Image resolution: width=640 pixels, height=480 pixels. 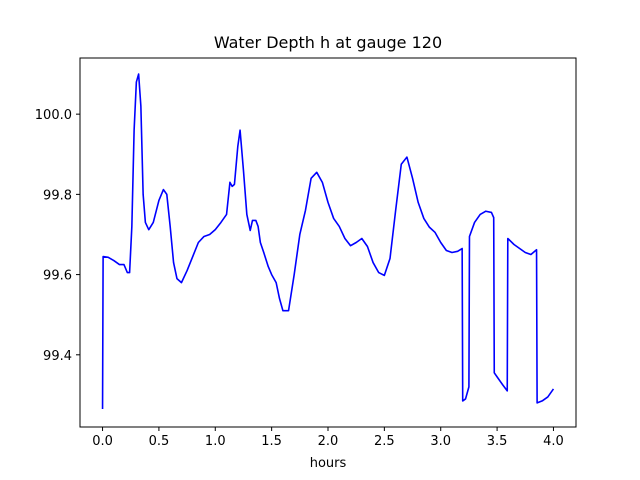 I want to click on y-tick-label: 99.4, so click(x=57, y=356).